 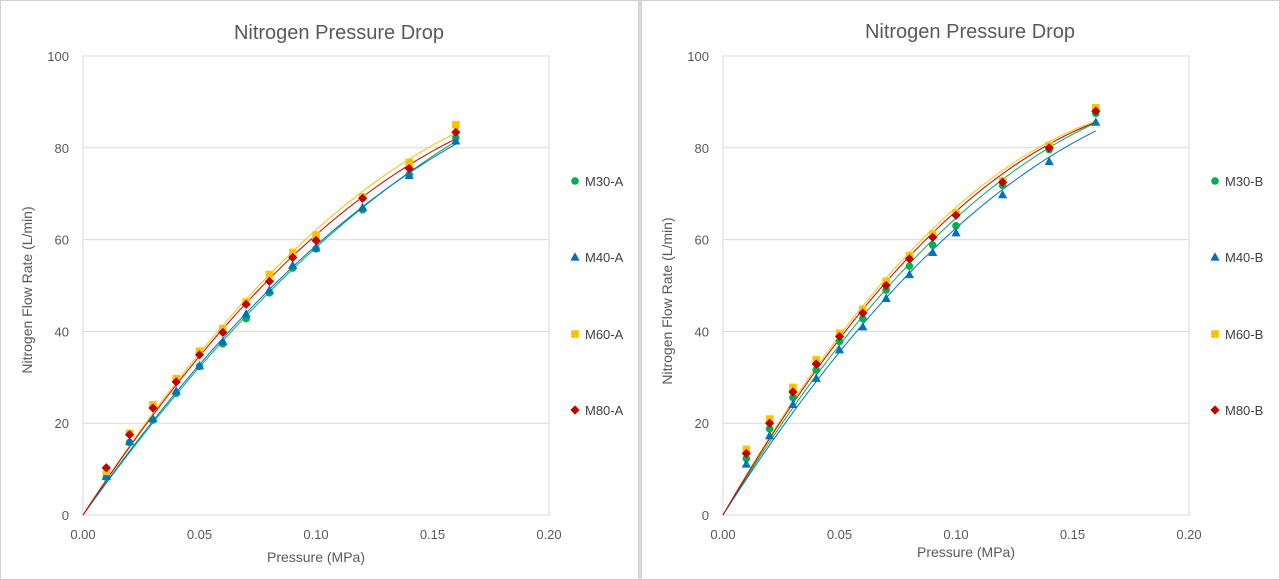 What do you see at coordinates (604, 257) in the screenshot?
I see `legend-label: M40-A` at bounding box center [604, 257].